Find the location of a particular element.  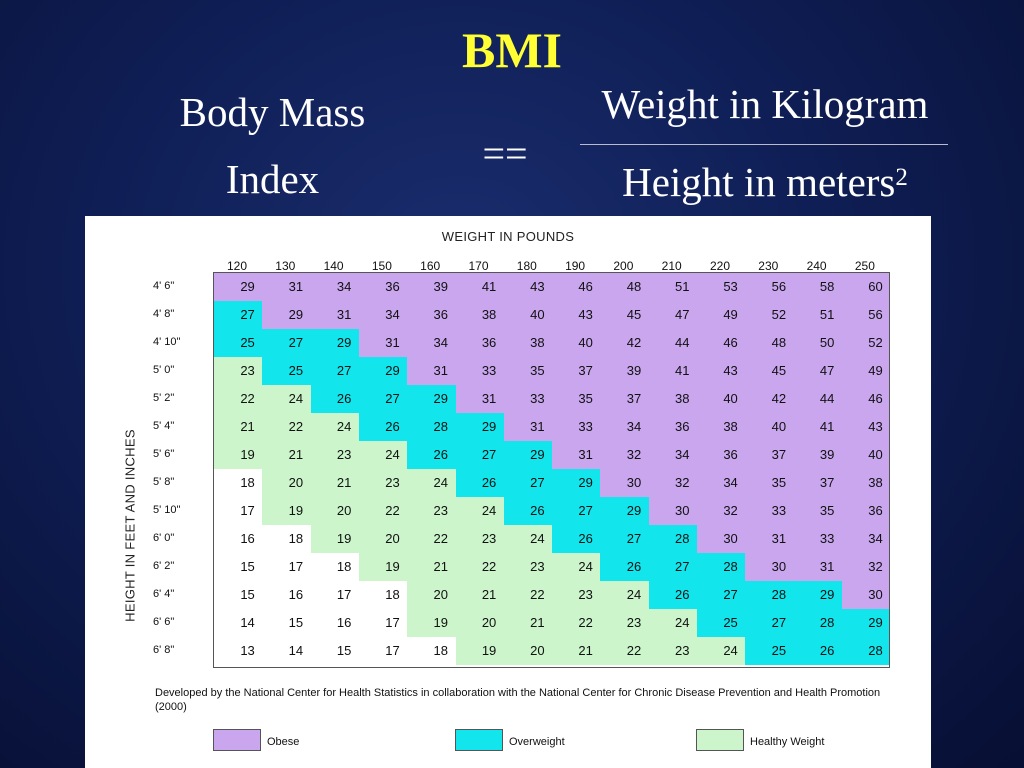

bmi-cell: 48 is located at coordinates (625, 287).